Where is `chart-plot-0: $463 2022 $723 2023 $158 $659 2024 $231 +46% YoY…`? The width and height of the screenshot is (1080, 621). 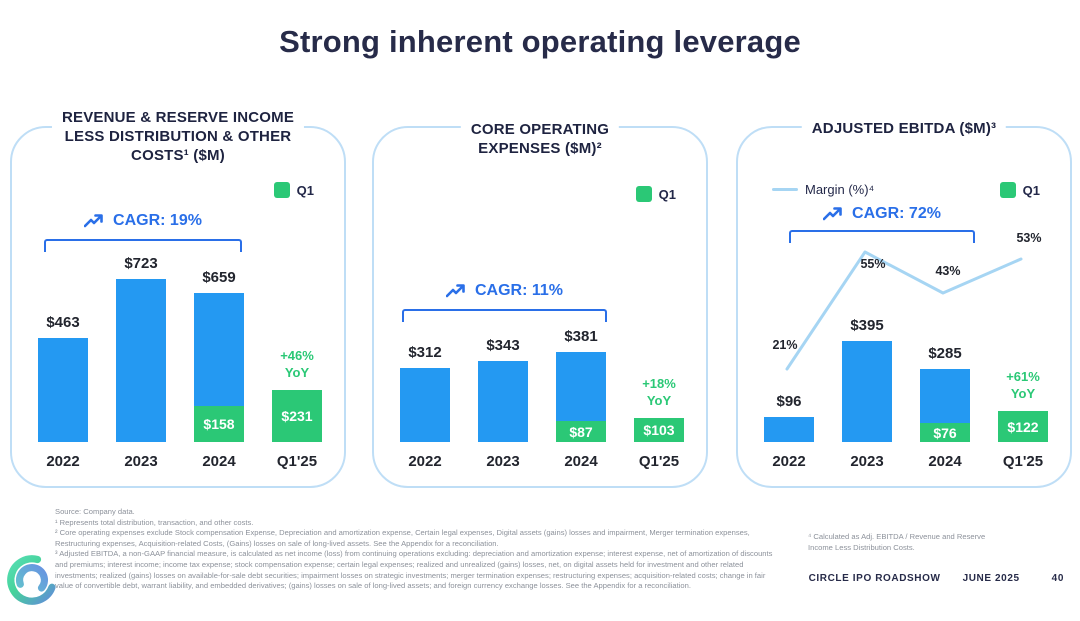
chart-plot-0: $463 2022 $723 2023 $158 $659 2024 $231 +46% YoY… is located at coordinates (180, 299).